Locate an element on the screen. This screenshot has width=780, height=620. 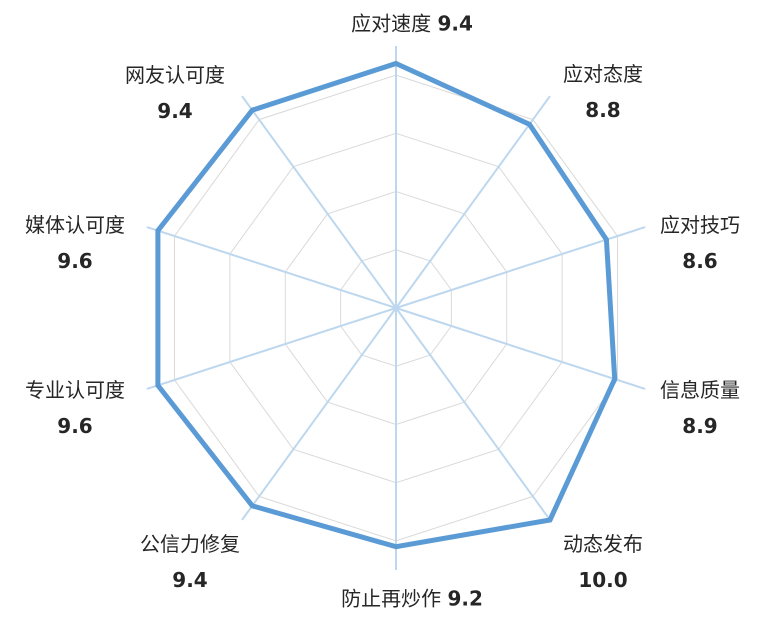
category-label: 动态发布 is located at coordinates (603, 544).